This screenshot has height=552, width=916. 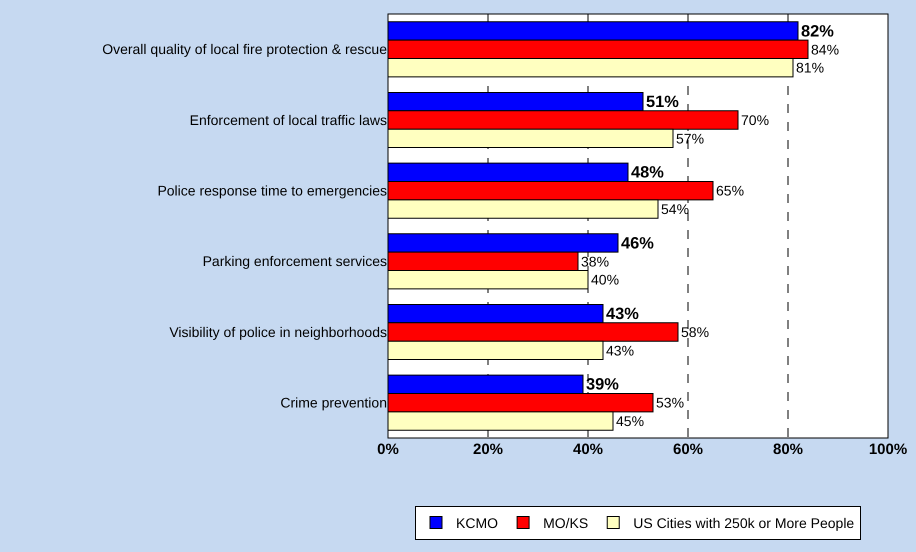 I want to click on data-label: 81%, so click(x=810, y=68).